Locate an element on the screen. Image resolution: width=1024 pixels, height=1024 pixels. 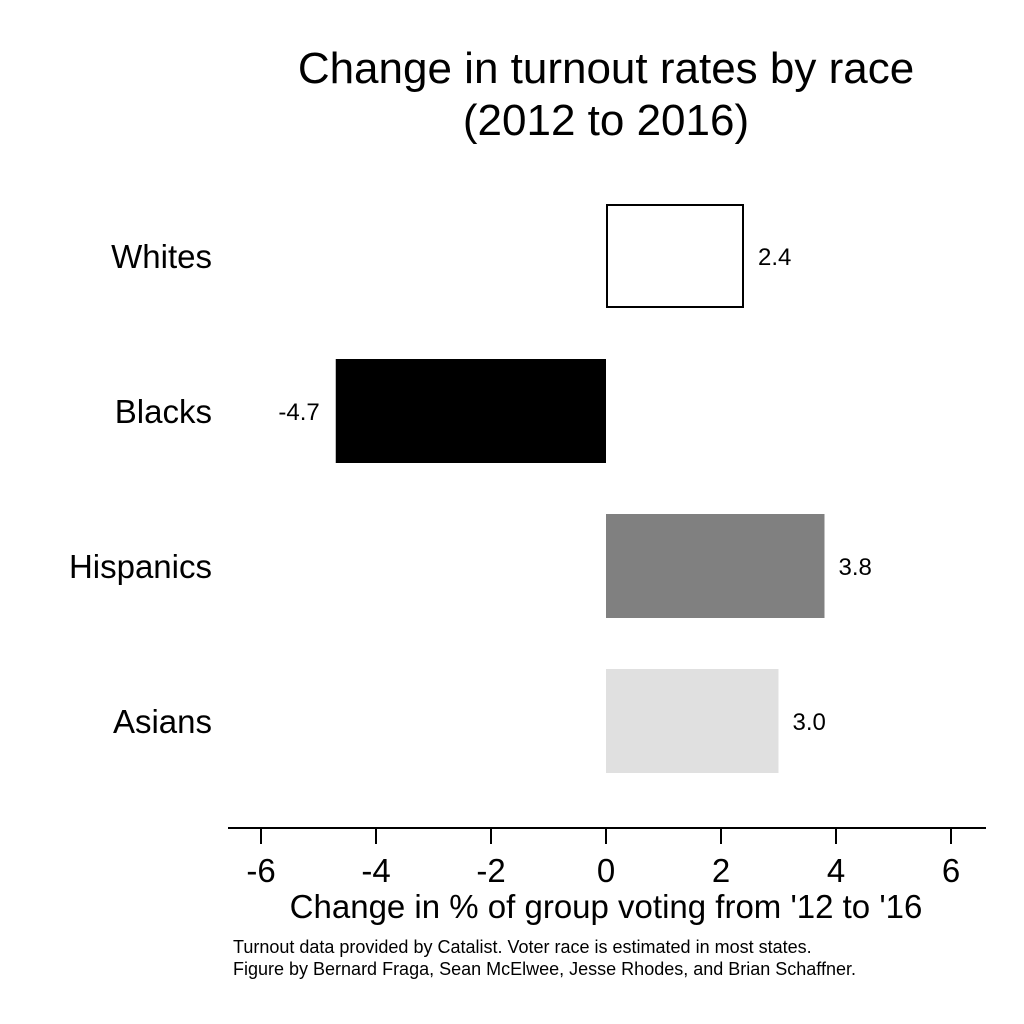
value-label-blacks: -4.7 is located at coordinates (298, 412).